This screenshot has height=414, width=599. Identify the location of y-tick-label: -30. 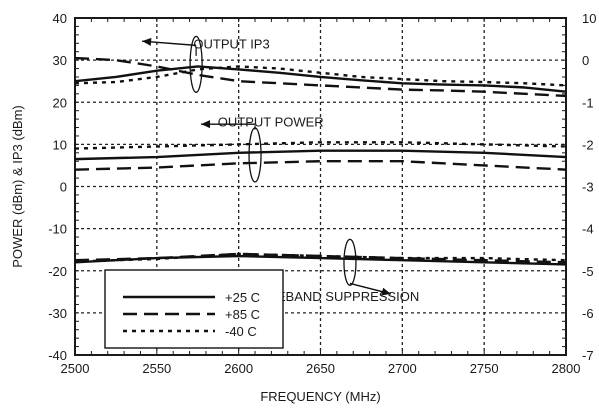
(57, 313).